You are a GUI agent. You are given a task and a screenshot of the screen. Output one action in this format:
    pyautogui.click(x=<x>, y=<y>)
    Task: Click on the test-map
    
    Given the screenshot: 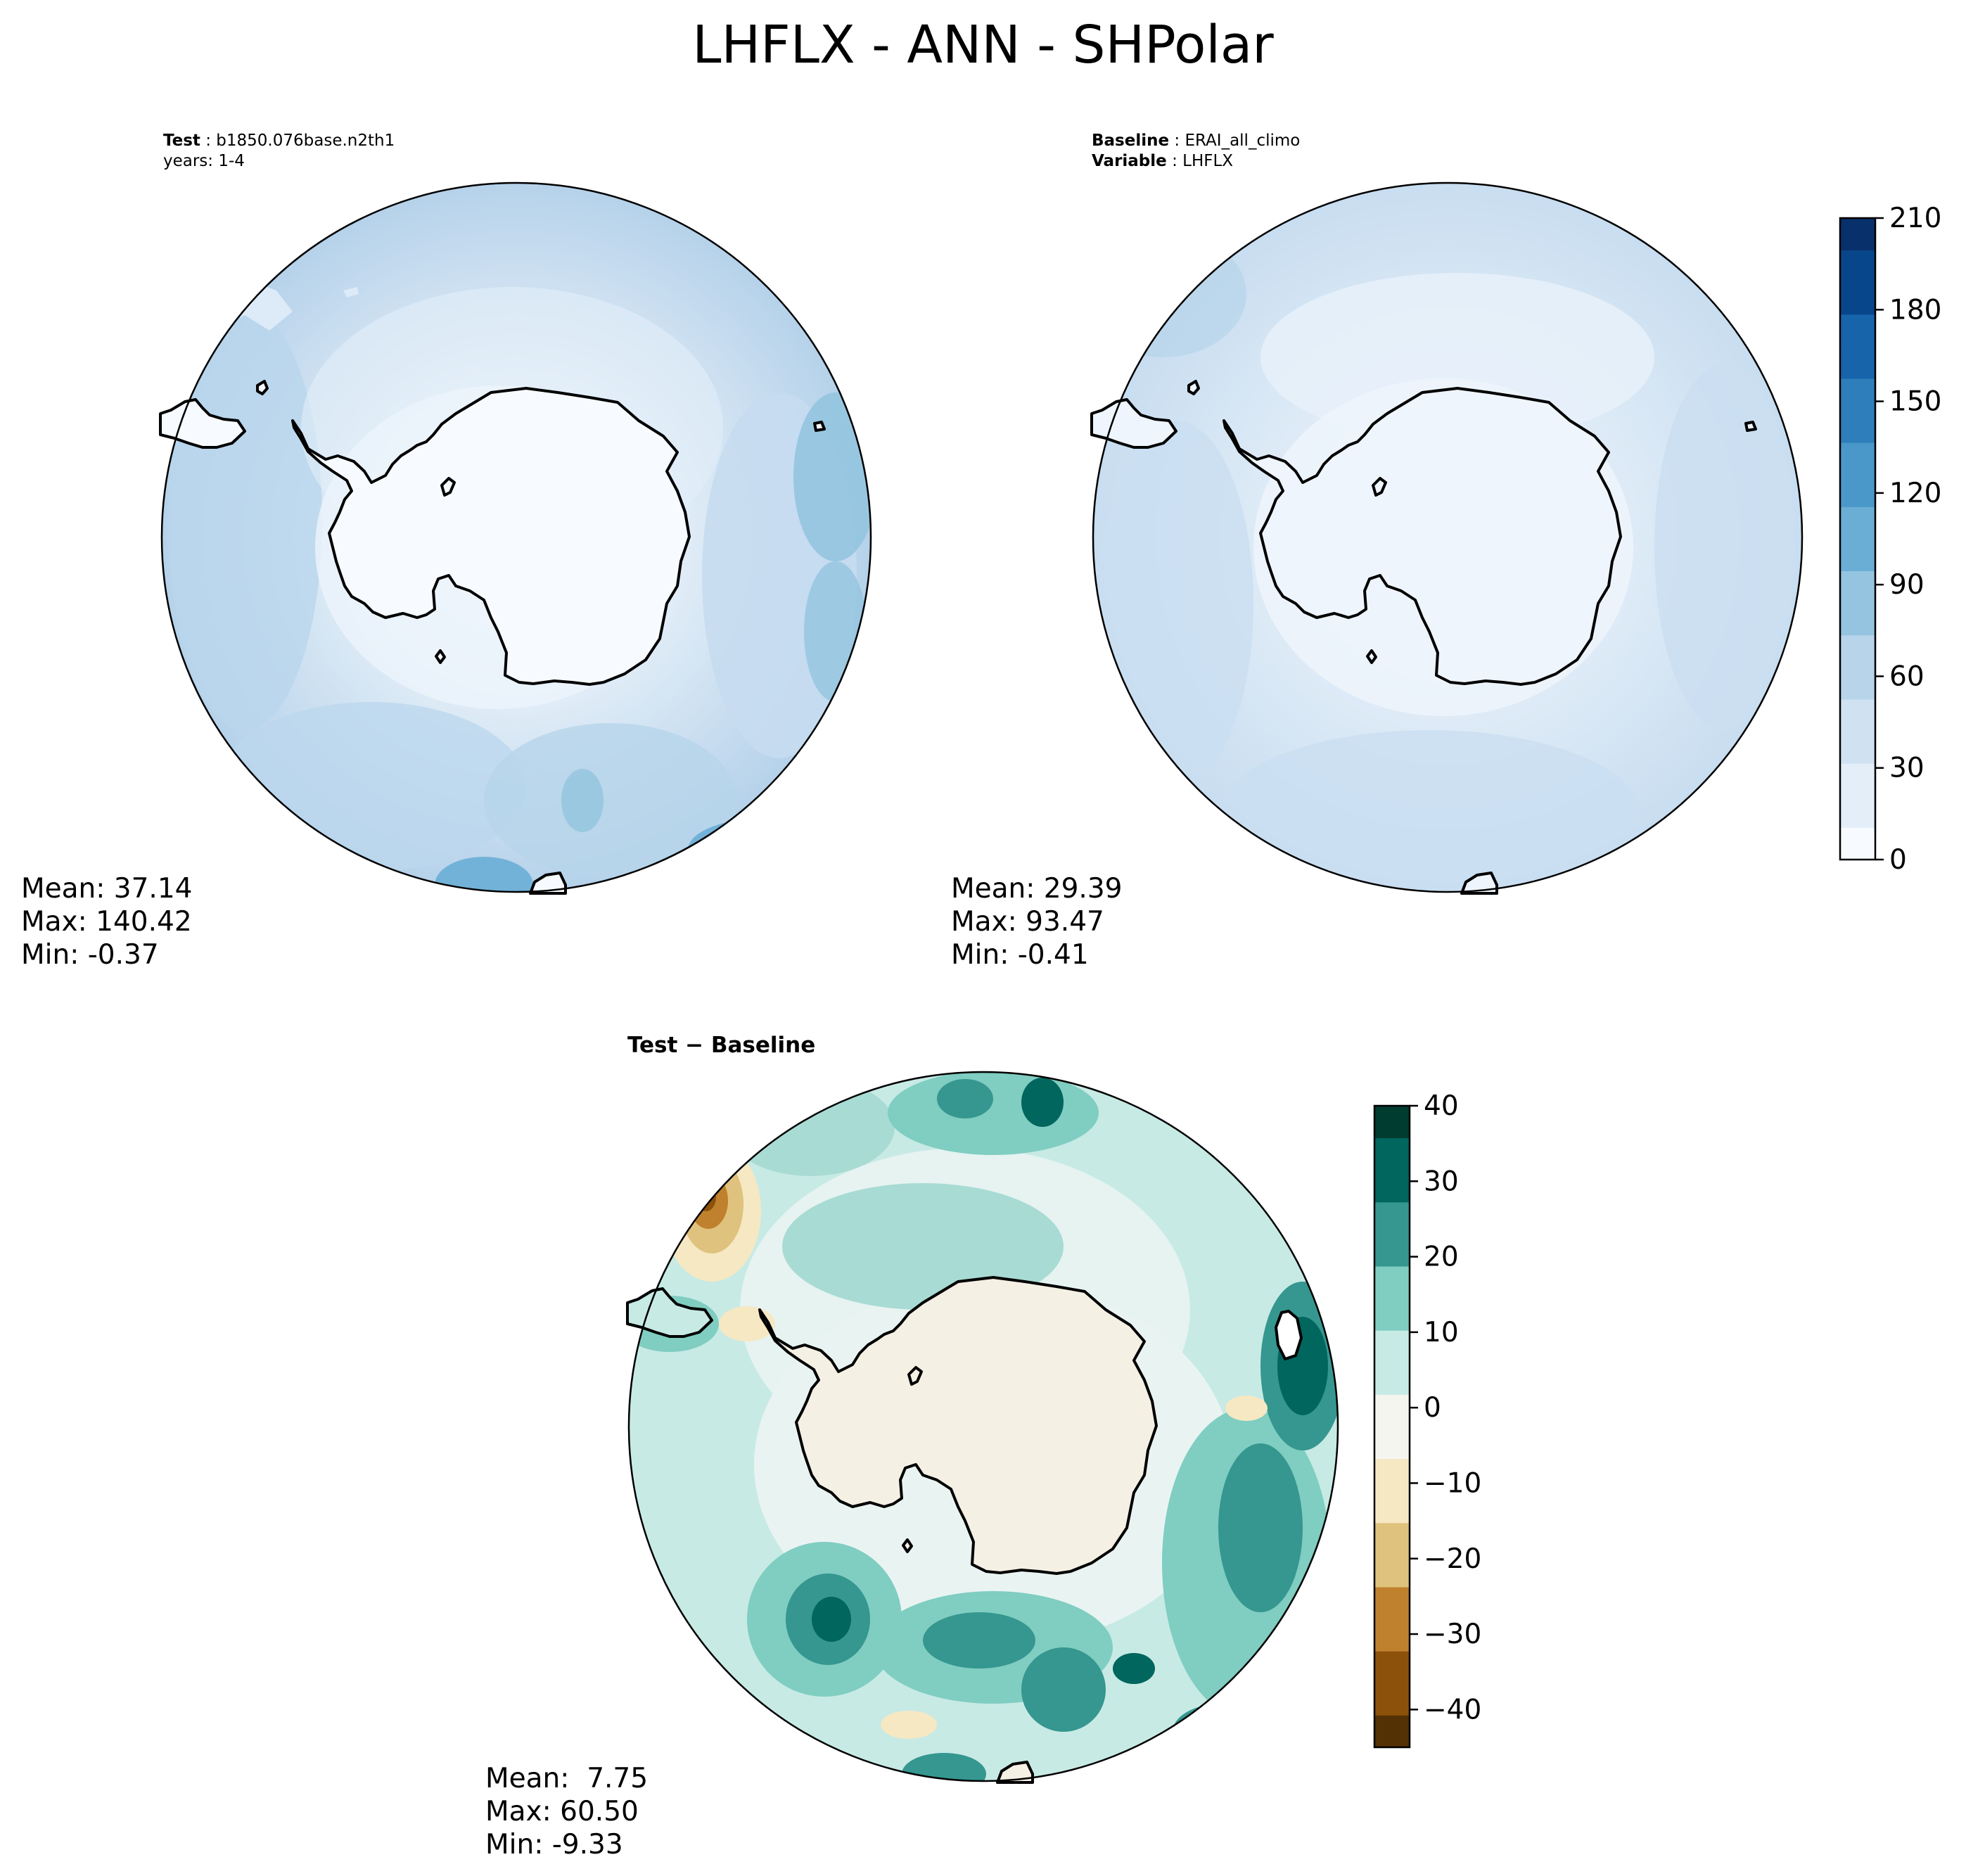 What is the action you would take?
    pyautogui.click(x=515, y=538)
    